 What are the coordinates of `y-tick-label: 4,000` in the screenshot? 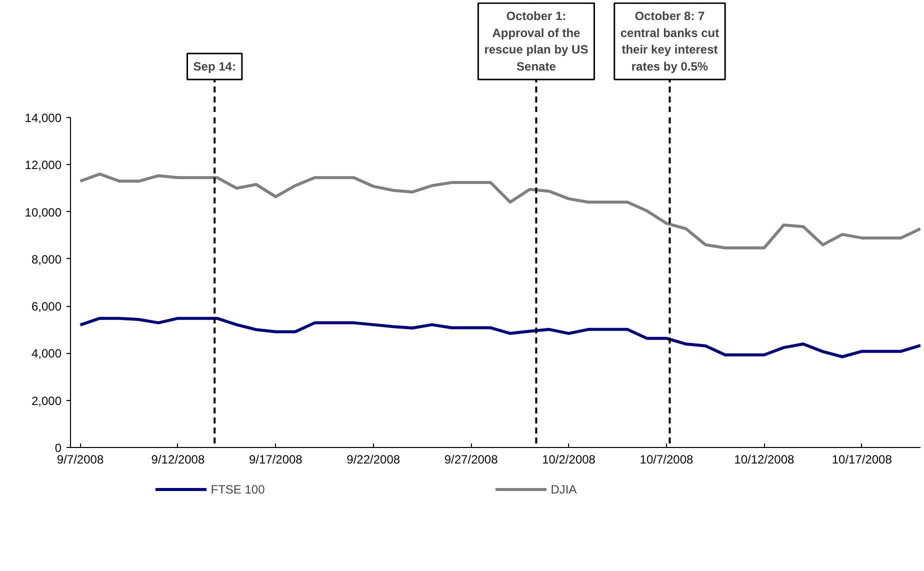 It's located at (46, 353).